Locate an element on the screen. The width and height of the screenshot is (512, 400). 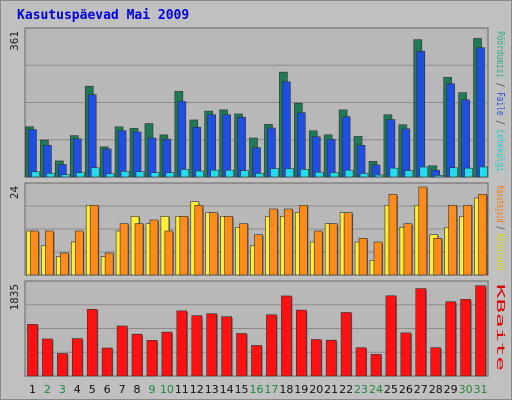
x-tick-label: 3 is located at coordinates (62, 389).